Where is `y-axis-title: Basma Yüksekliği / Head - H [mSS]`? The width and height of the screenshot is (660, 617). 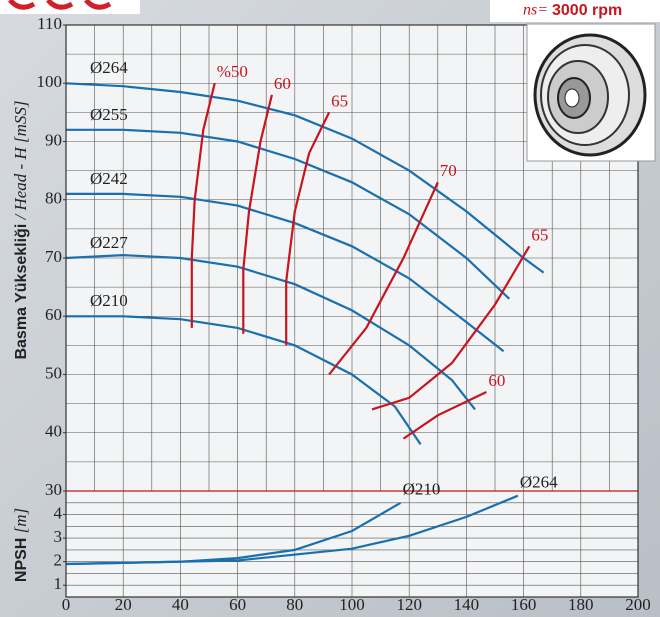 y-axis-title: Basma Yüksekliği / Head - H [mSS] is located at coordinates (20, 229).